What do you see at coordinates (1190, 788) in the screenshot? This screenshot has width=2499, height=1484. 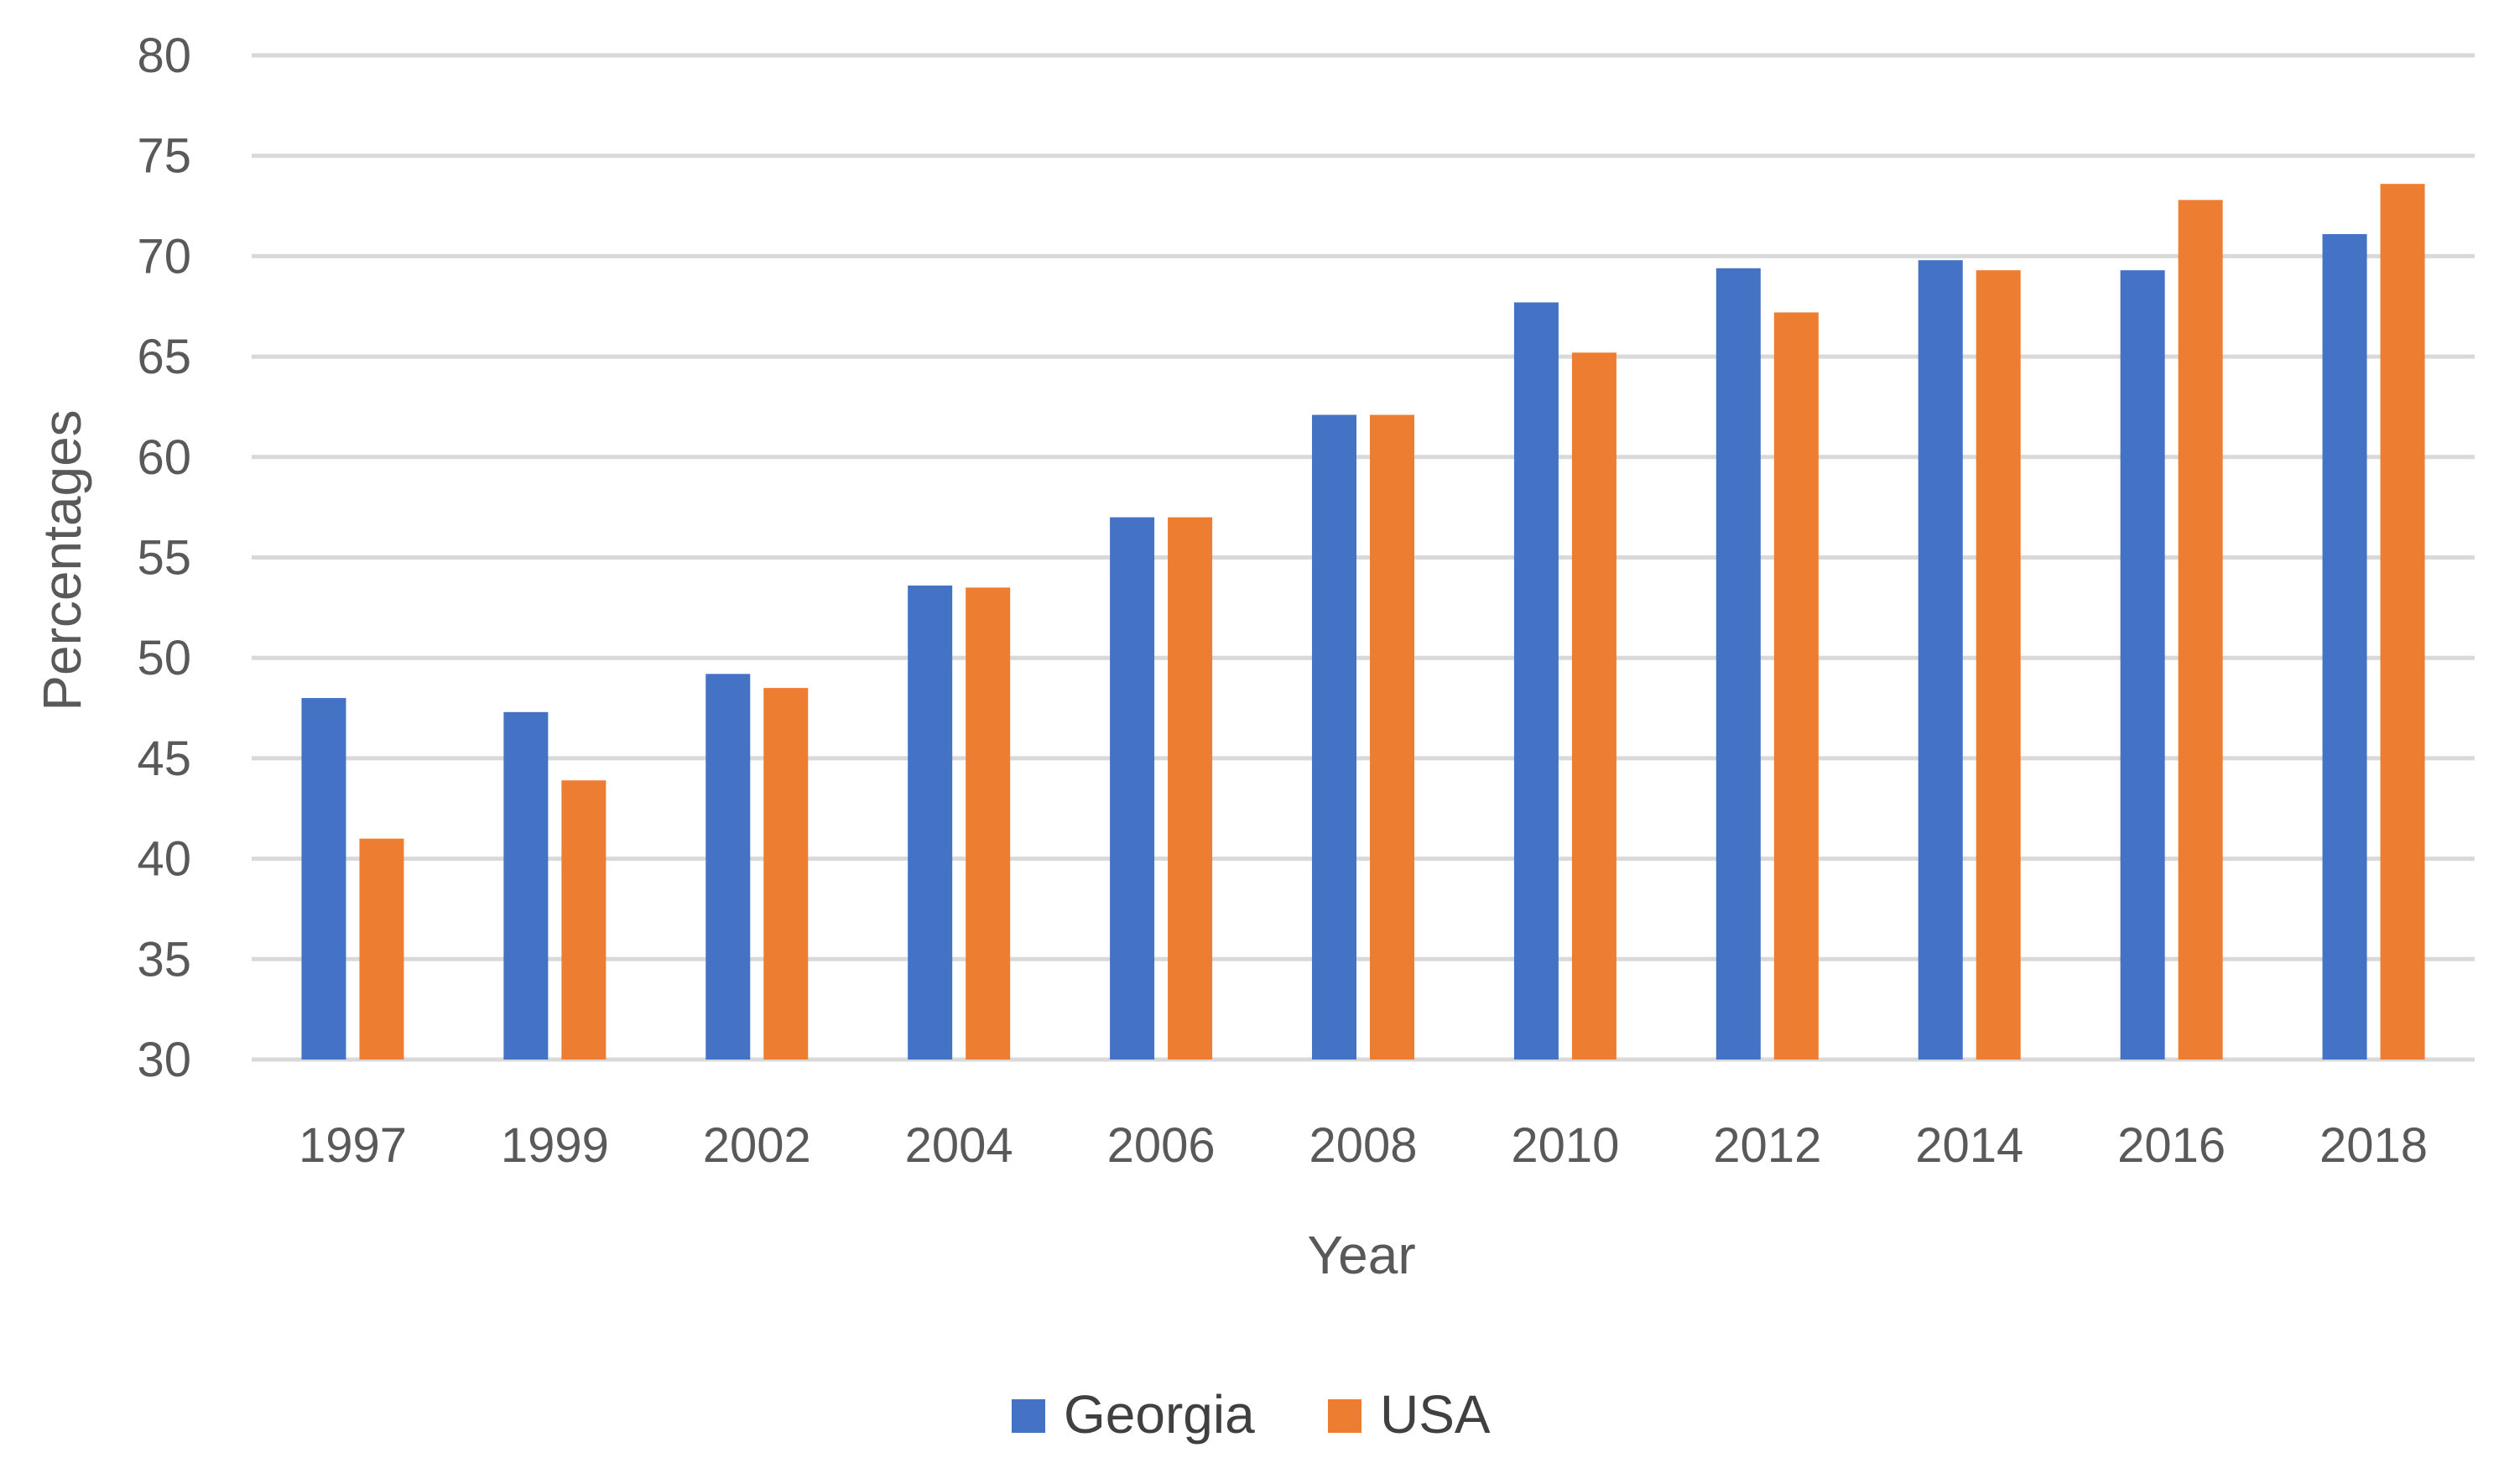 I see `bar-usa-2006` at bounding box center [1190, 788].